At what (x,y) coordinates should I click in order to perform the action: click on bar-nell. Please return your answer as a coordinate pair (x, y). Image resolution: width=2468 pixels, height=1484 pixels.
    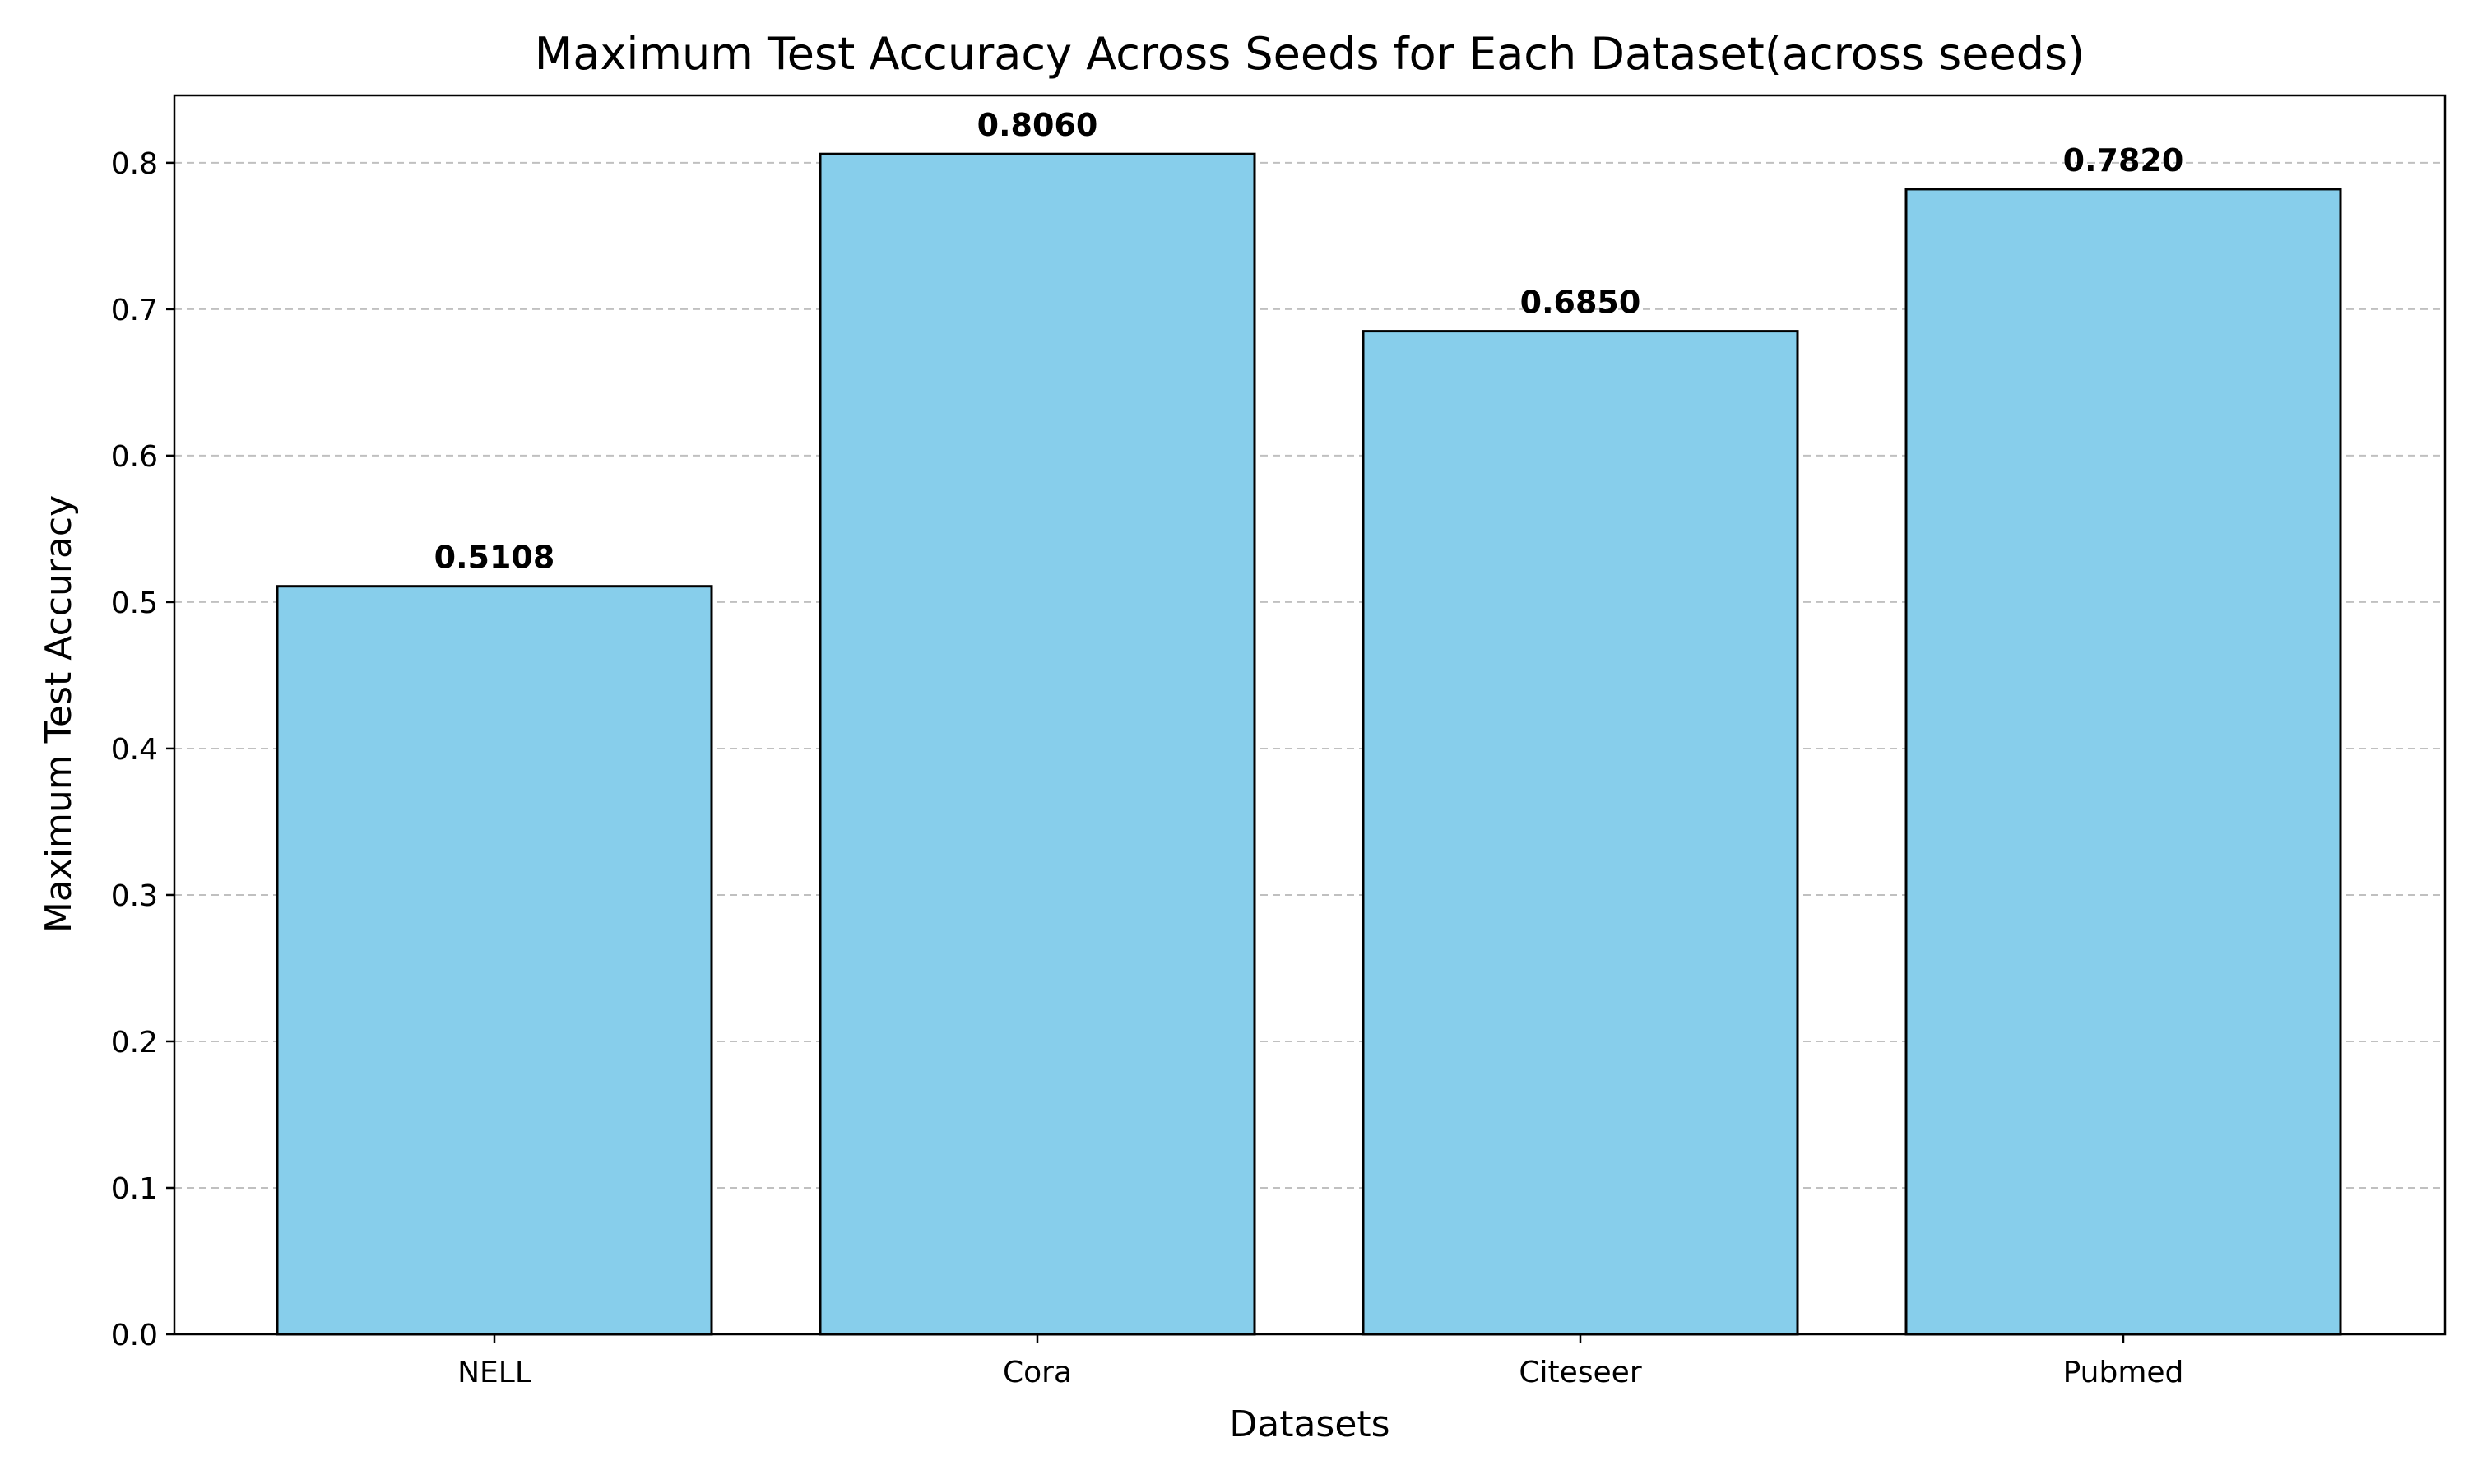
    Looking at the image, I should click on (494, 960).